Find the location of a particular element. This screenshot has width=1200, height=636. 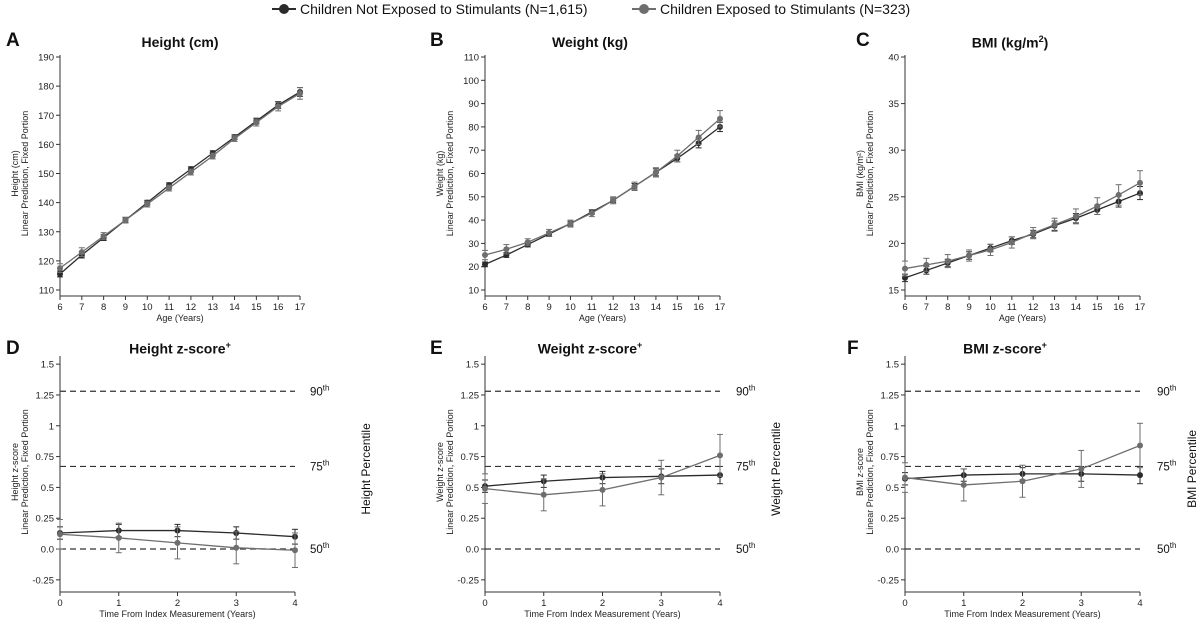

y-tick-label: 190 is located at coordinates (46, 58).